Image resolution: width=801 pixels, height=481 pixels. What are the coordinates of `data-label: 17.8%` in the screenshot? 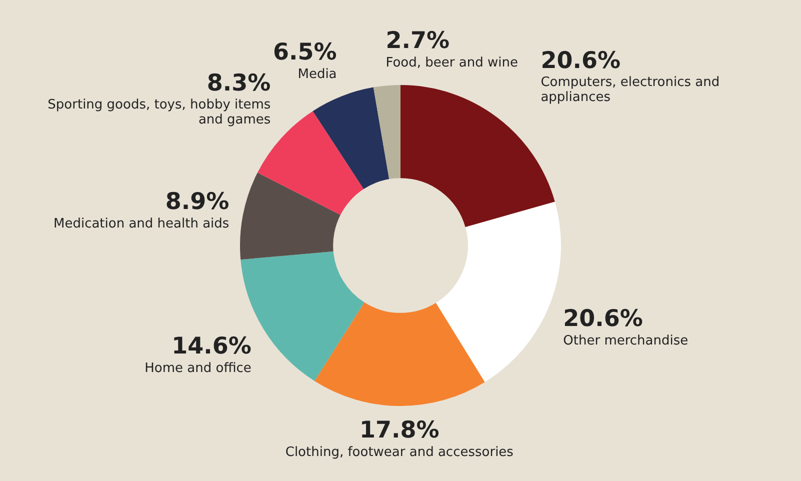 It's located at (400, 430).